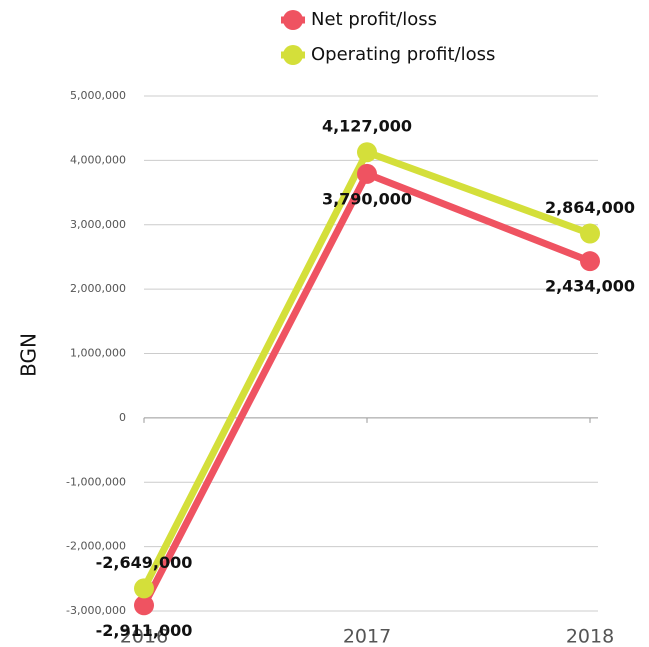  I want to click on y-tick-label: -1,000,000, so click(96, 481).